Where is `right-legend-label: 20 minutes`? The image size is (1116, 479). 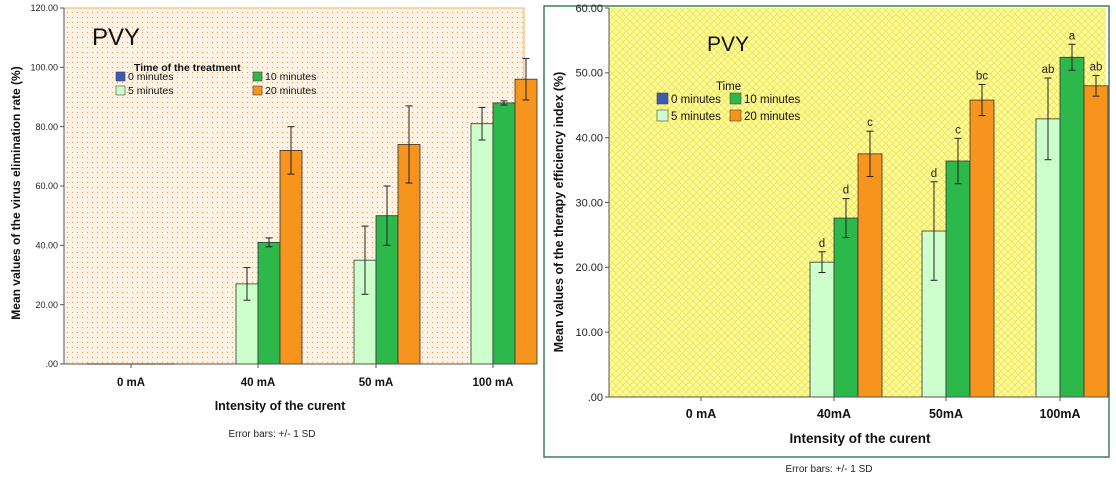 right-legend-label: 20 minutes is located at coordinates (772, 117).